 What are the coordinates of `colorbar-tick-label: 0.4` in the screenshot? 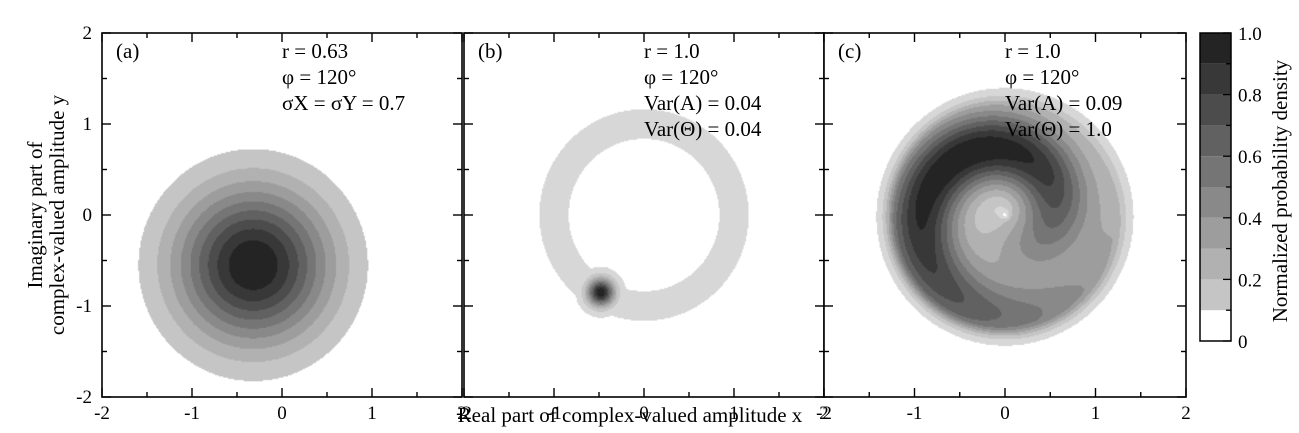 It's located at (1250, 219).